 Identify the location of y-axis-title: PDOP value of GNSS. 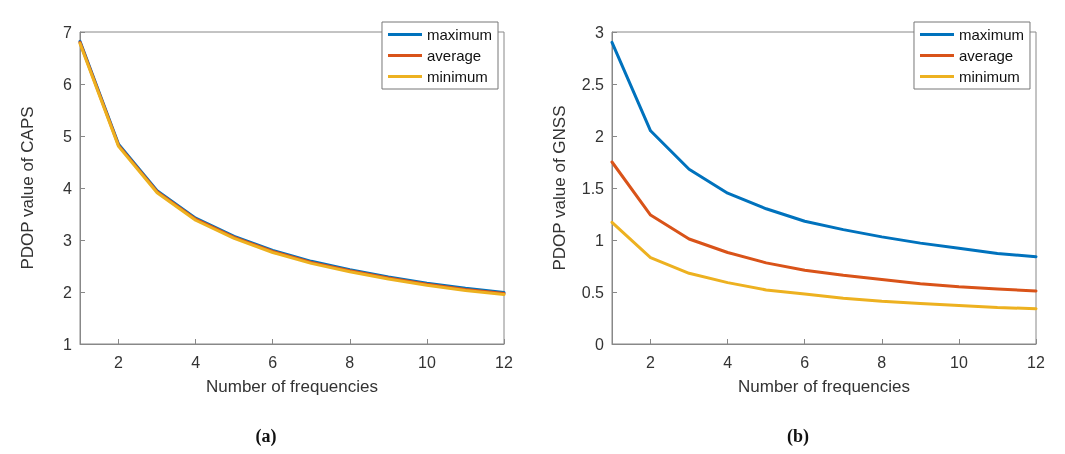
(559, 188).